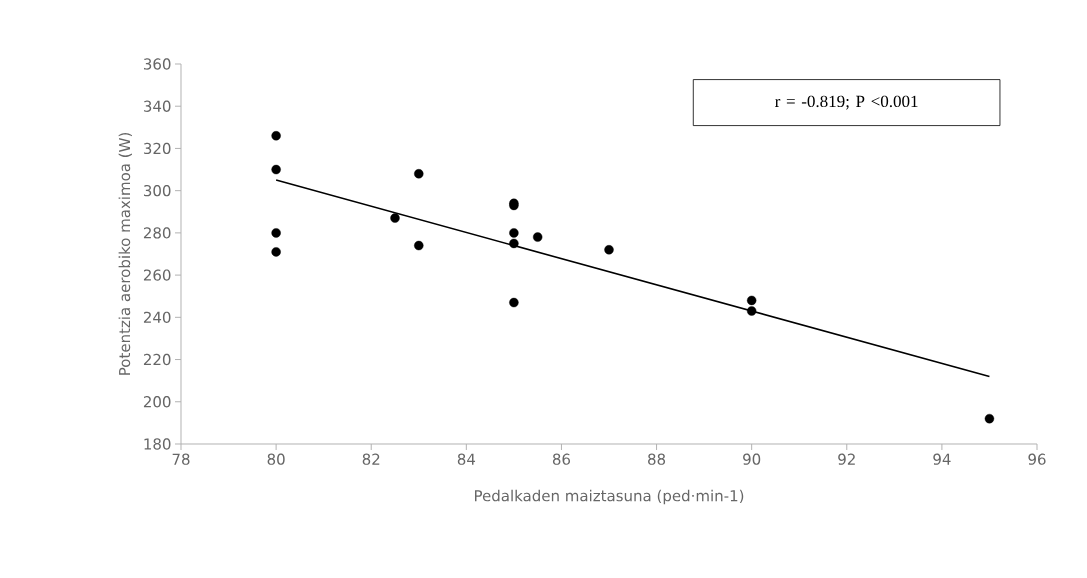 The width and height of the screenshot is (1087, 578). What do you see at coordinates (157, 402) in the screenshot?
I see `y-tick-label: 200` at bounding box center [157, 402].